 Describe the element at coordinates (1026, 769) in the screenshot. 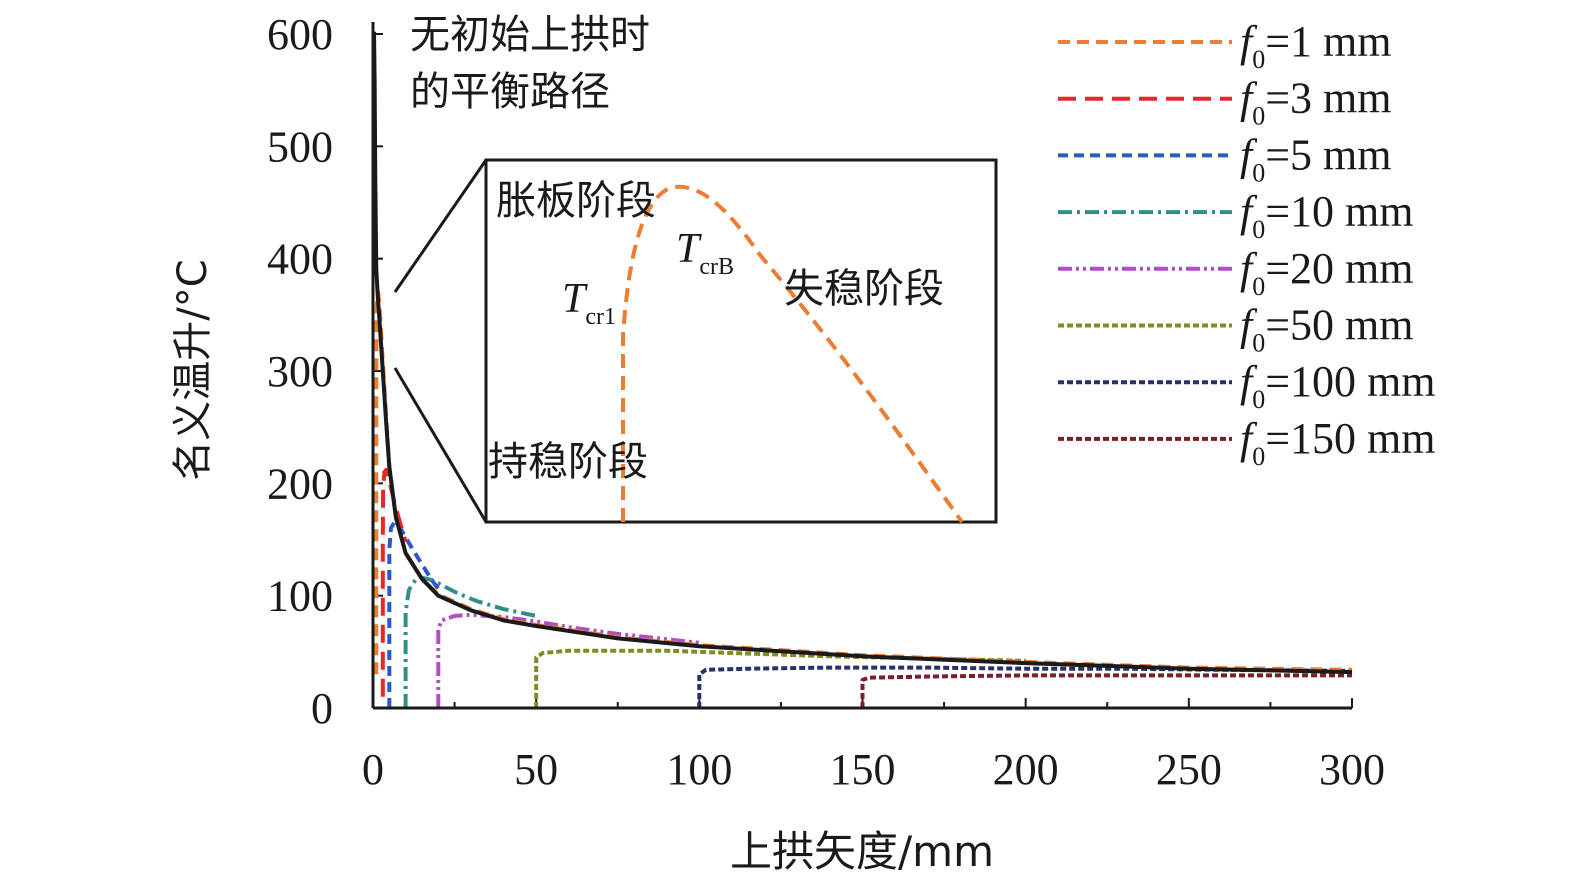

I see `x-tick-label-200: 200` at that location.